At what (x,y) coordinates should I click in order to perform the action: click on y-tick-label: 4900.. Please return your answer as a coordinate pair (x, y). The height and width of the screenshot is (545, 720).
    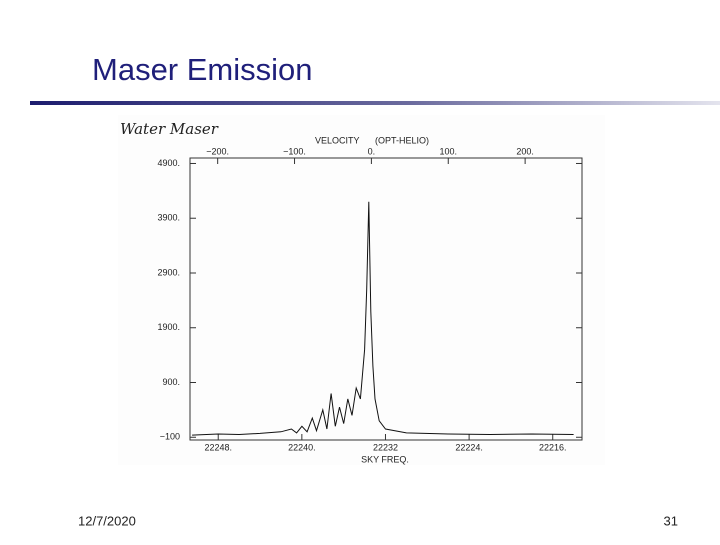
    Looking at the image, I should click on (168, 163).